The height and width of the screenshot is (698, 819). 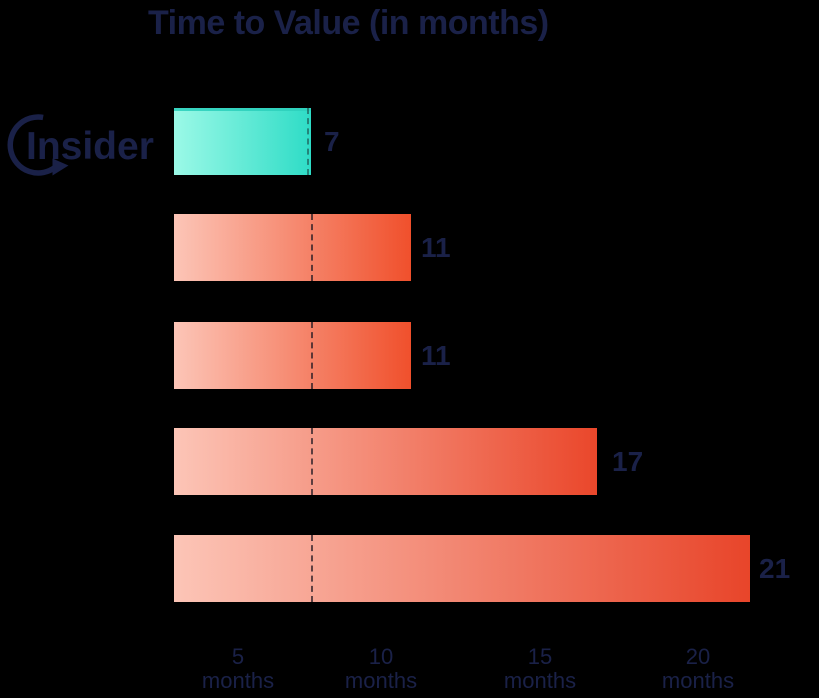 What do you see at coordinates (540, 656) in the screenshot?
I see `tick-number: 15` at bounding box center [540, 656].